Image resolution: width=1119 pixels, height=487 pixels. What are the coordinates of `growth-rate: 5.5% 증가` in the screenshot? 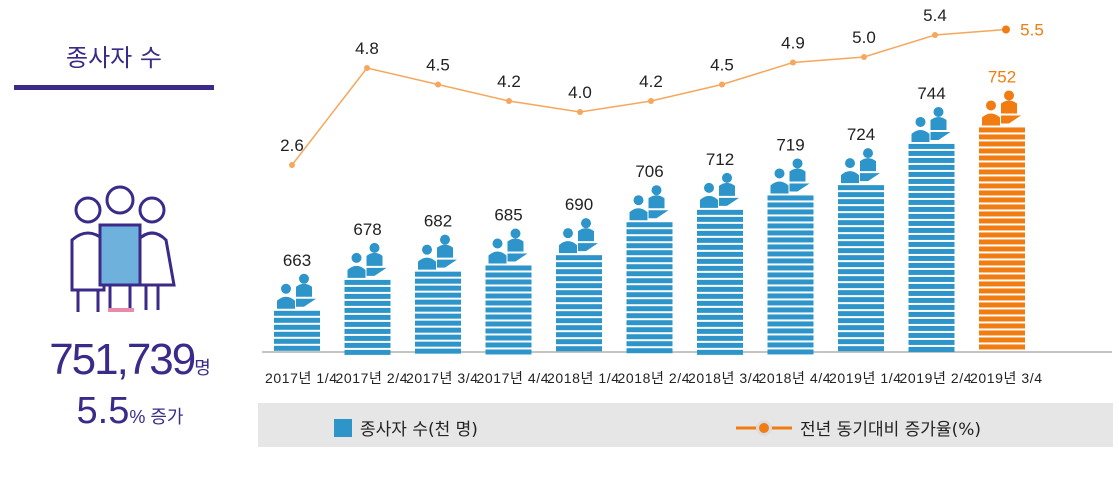 It's located at (130, 411).